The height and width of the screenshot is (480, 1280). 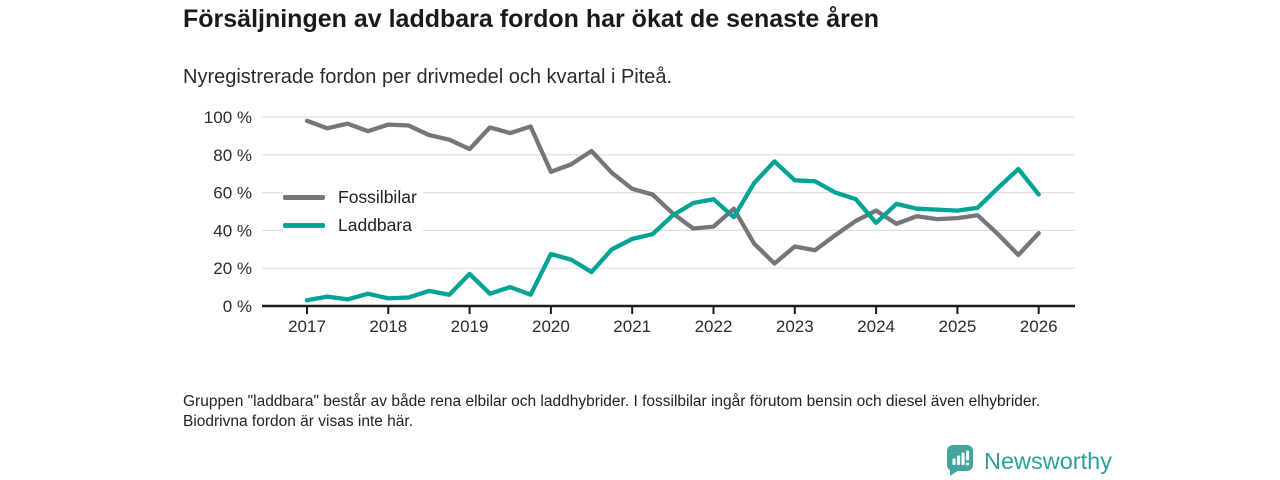 What do you see at coordinates (353, 211) in the screenshot?
I see `chart-legend: Fossilbilar Laddbara` at bounding box center [353, 211].